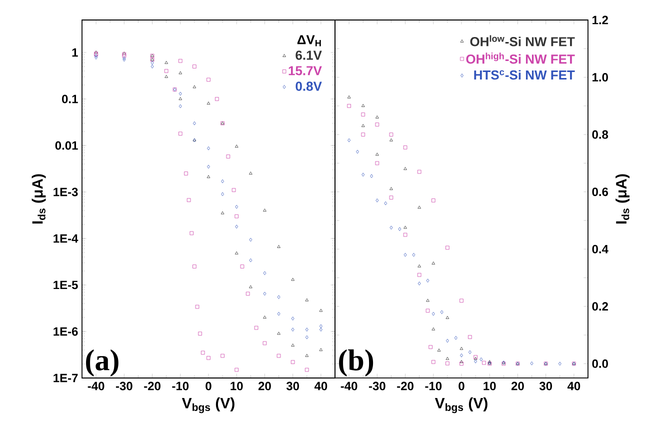 Image resolution: width=654 pixels, height=436 pixels. Describe the element at coordinates (356, 363) in the screenshot. I see `annotation: (b)` at that location.